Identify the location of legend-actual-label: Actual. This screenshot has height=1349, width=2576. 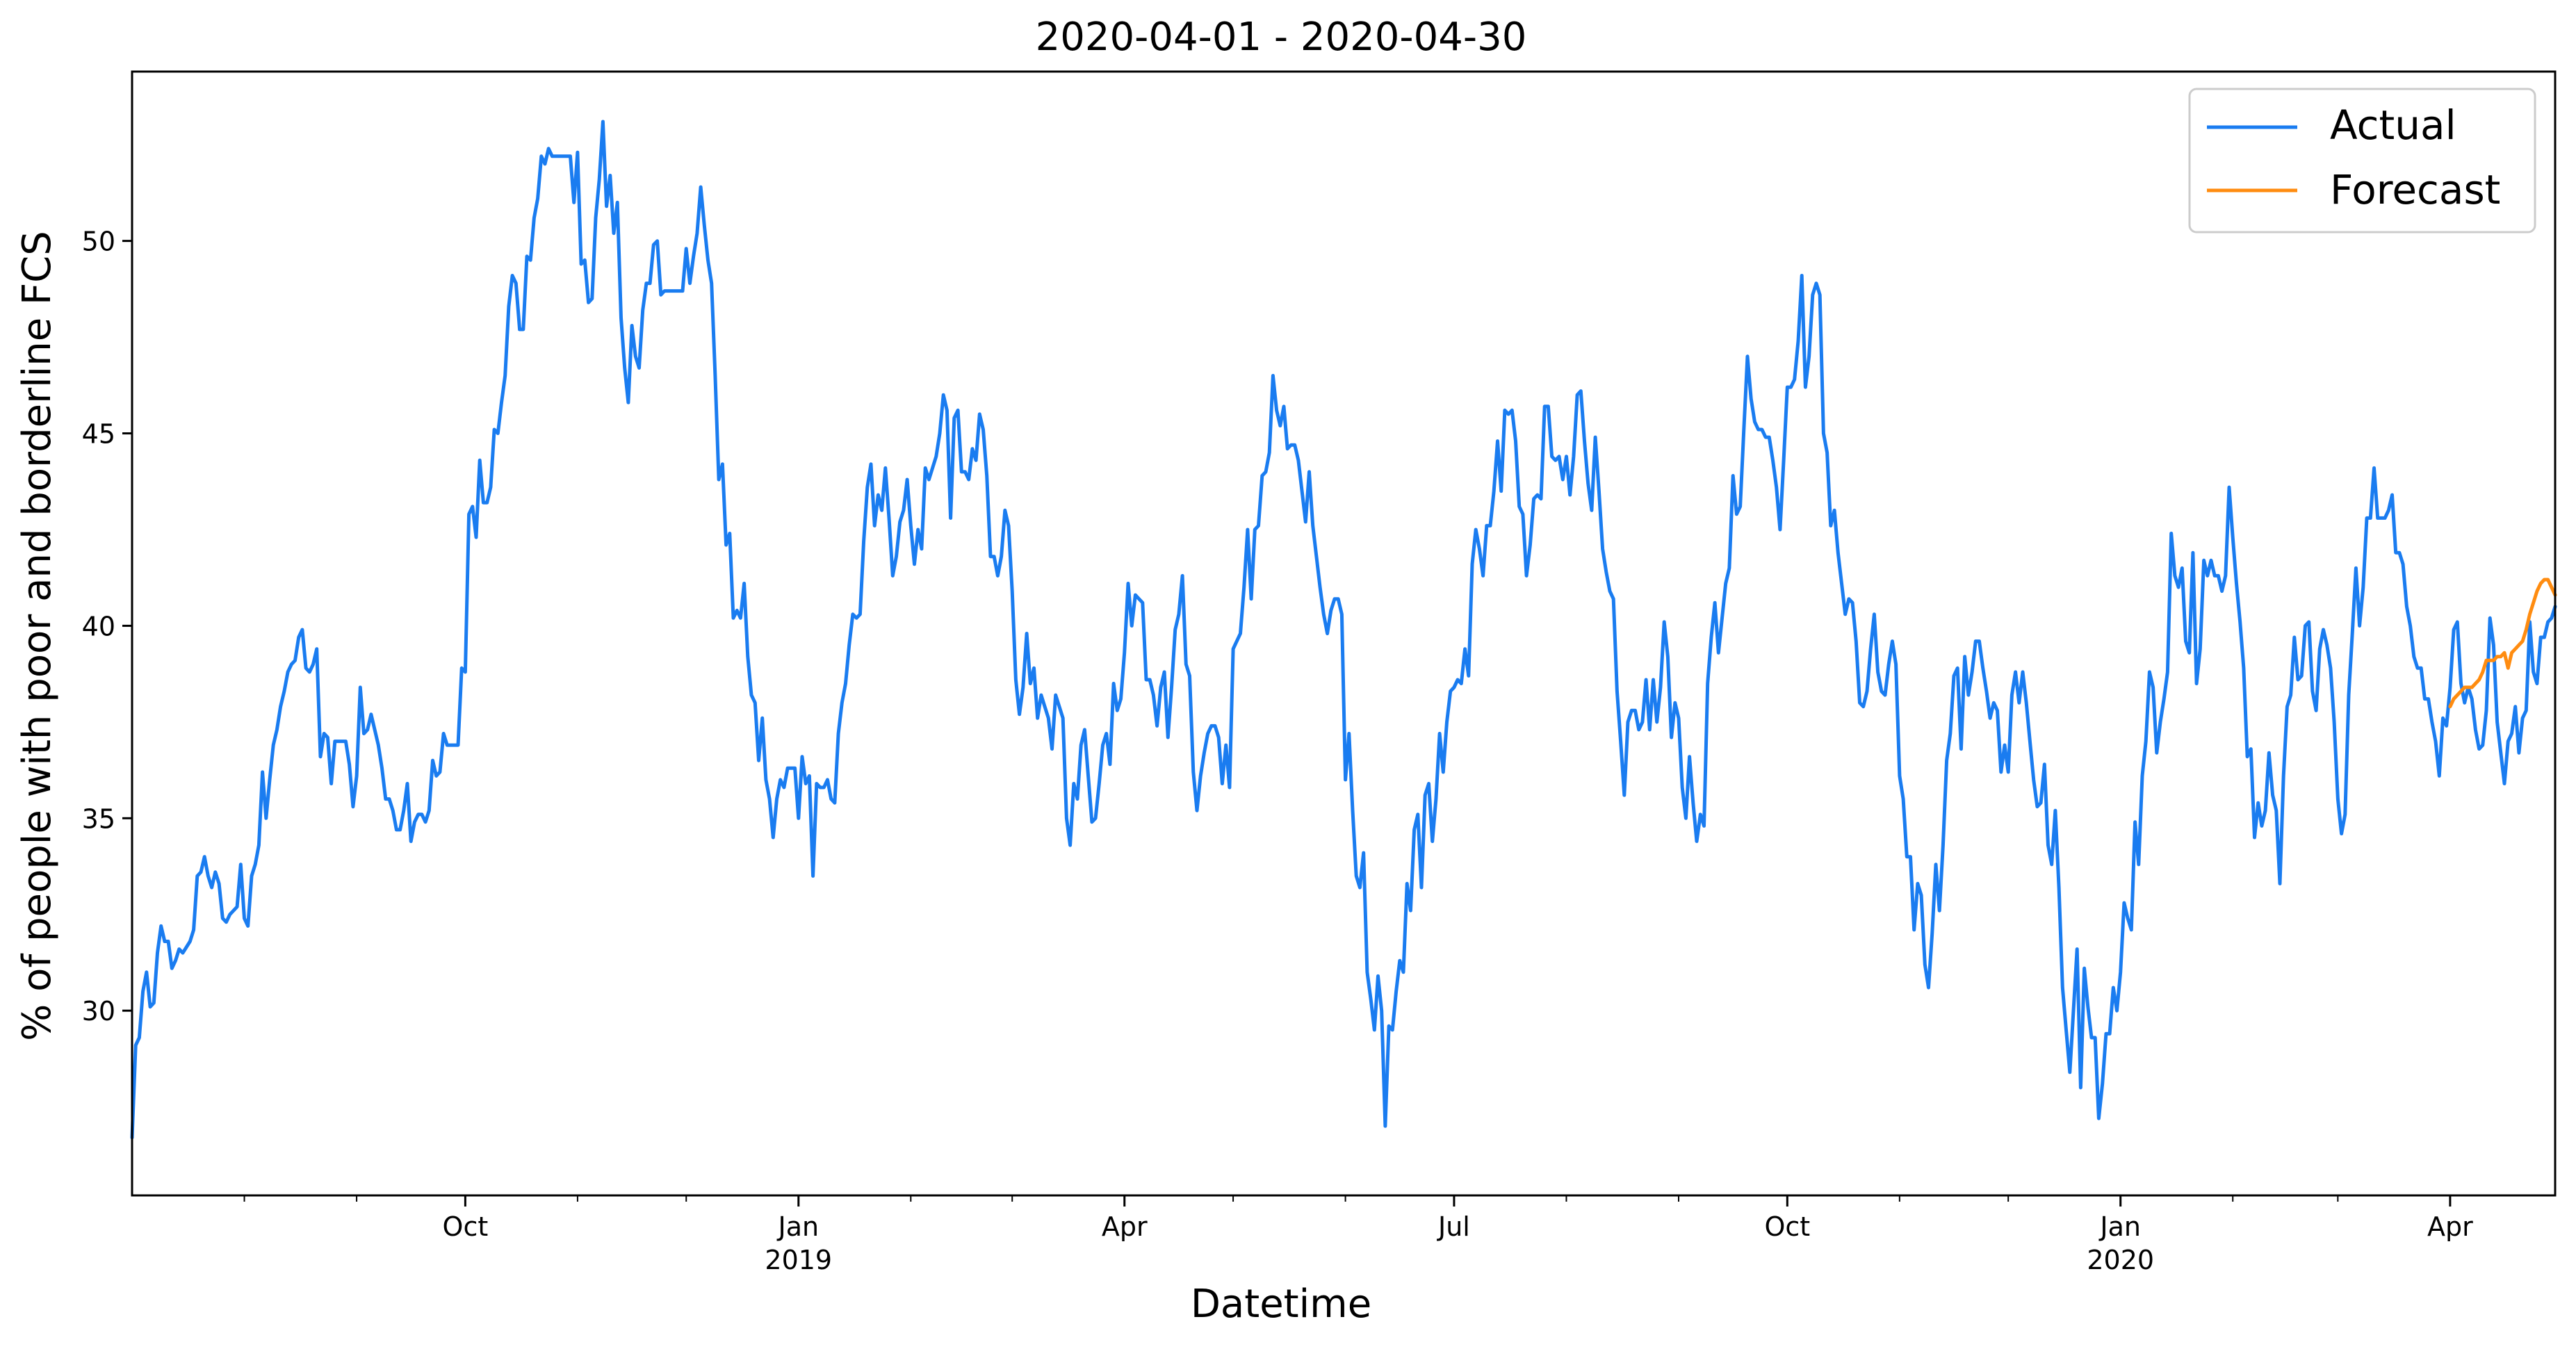
(2393, 125).